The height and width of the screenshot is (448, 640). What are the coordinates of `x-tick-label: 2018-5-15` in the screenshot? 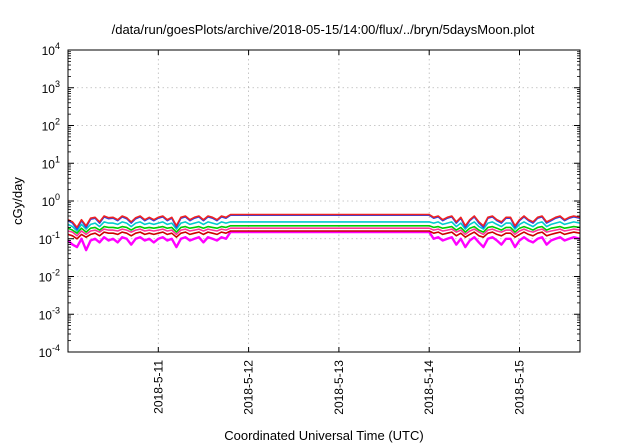 It's located at (519, 387).